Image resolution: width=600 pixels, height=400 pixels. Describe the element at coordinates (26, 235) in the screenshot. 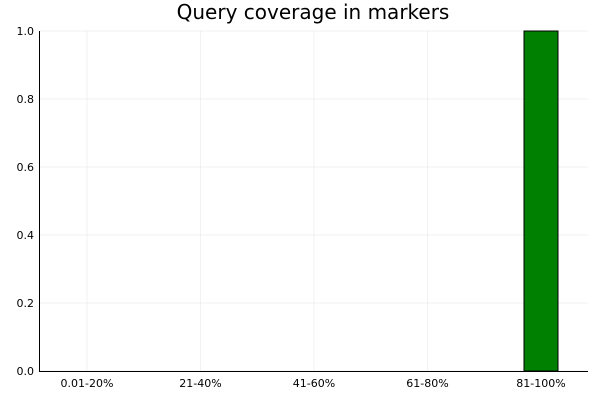

I see `y-tick-label: 0.4` at that location.